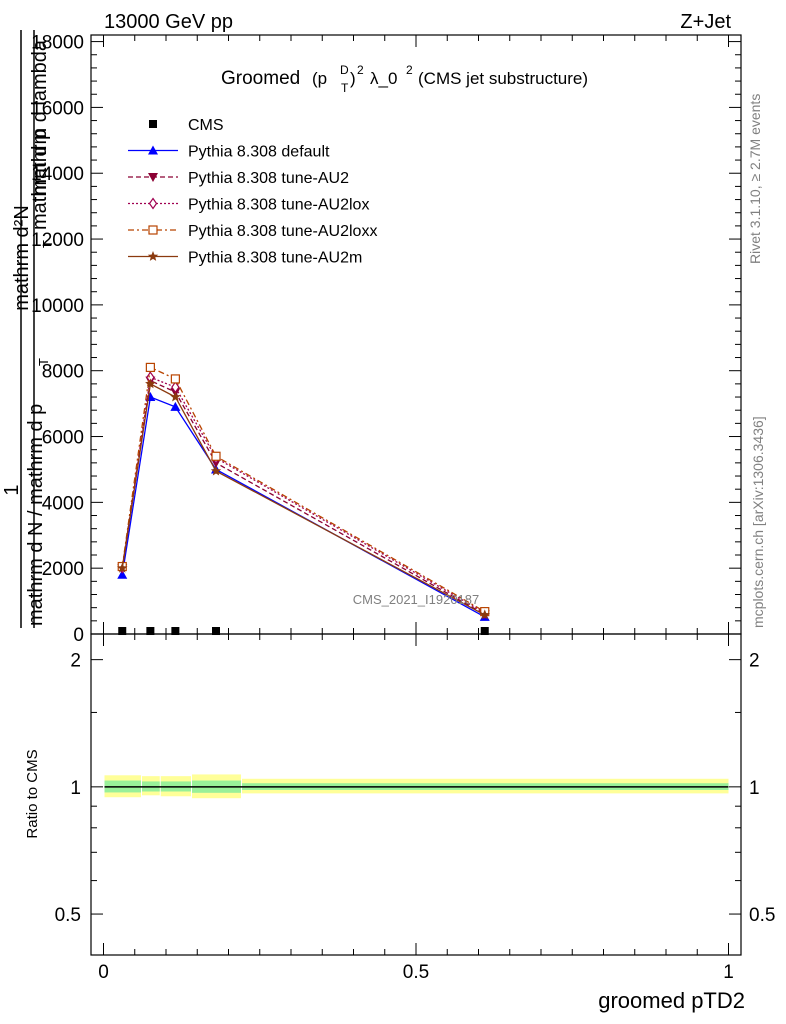  Describe the element at coordinates (63, 372) in the screenshot. I see `main-y-tick-label: 8000` at that location.